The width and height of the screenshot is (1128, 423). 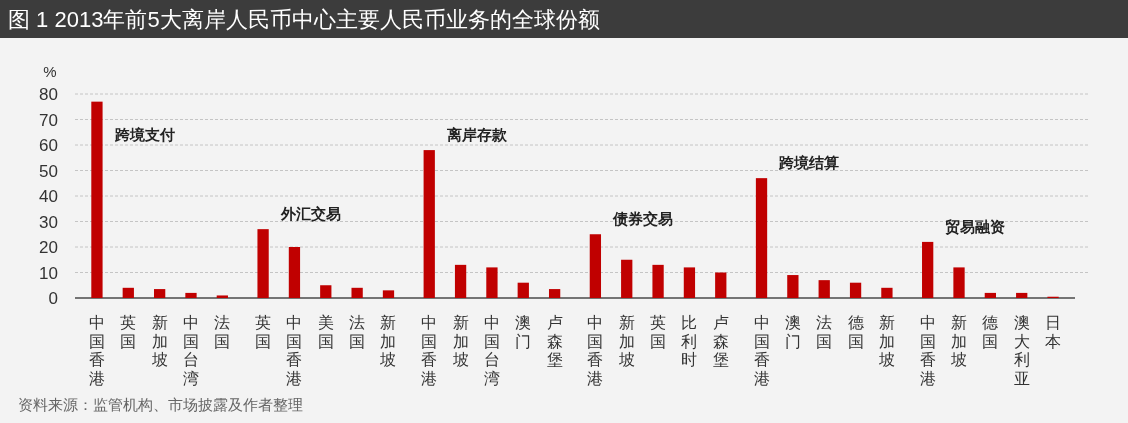 What do you see at coordinates (1053, 332) in the screenshot?
I see `x-tick-label: 日本` at bounding box center [1053, 332].